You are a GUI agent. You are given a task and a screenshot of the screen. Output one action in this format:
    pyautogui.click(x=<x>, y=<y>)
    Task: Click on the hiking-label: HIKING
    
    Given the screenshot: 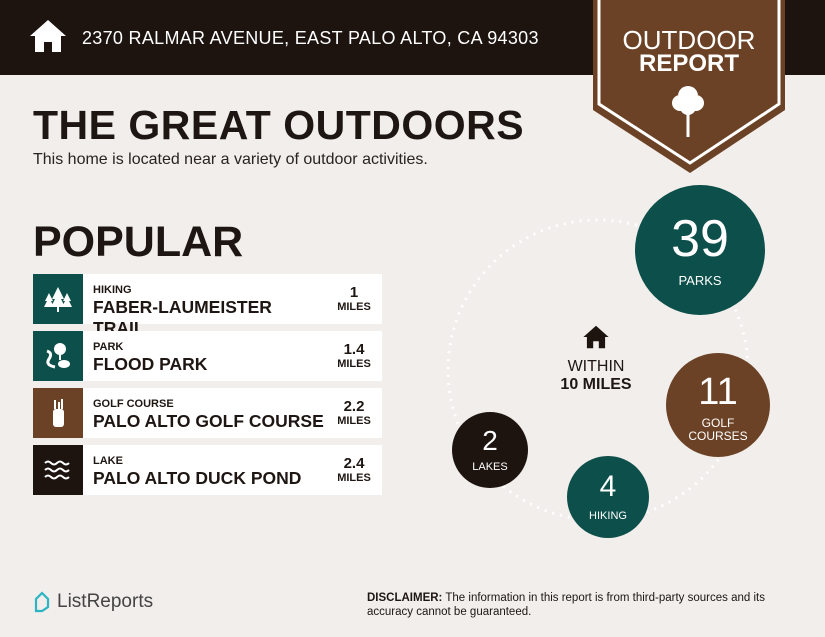 What is the action you would take?
    pyautogui.click(x=608, y=516)
    